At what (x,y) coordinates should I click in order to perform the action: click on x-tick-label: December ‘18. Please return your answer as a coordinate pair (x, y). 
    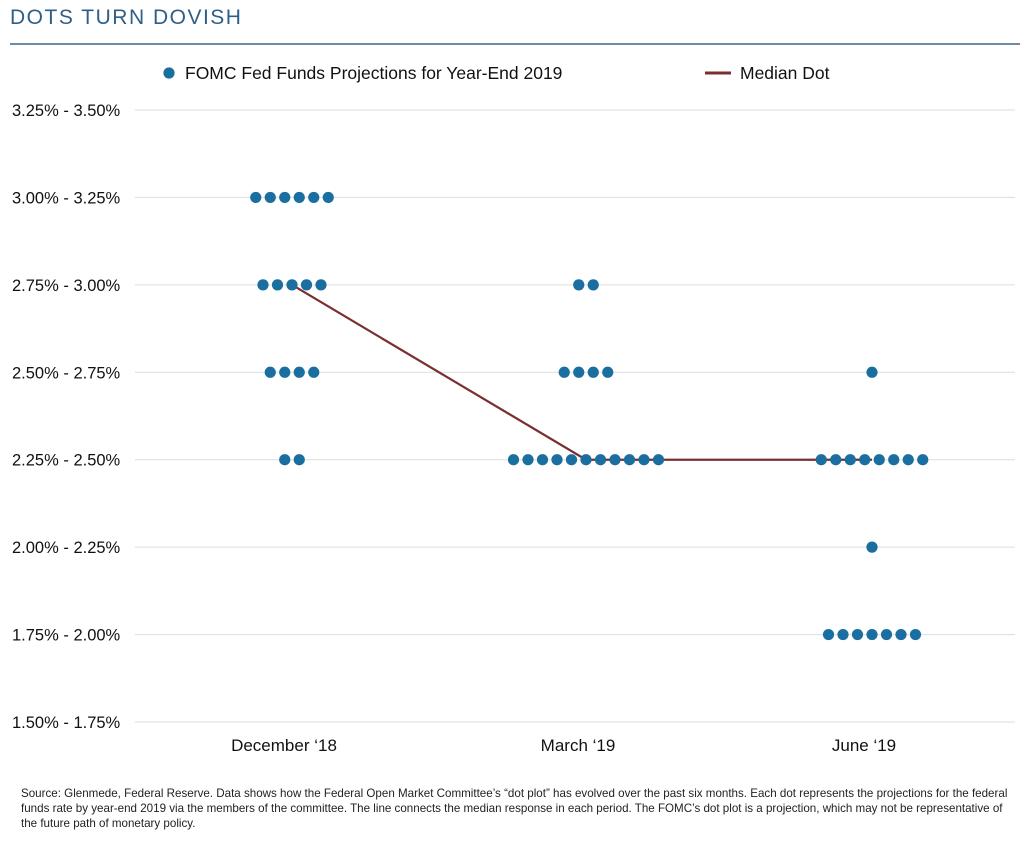
    Looking at the image, I should click on (284, 745).